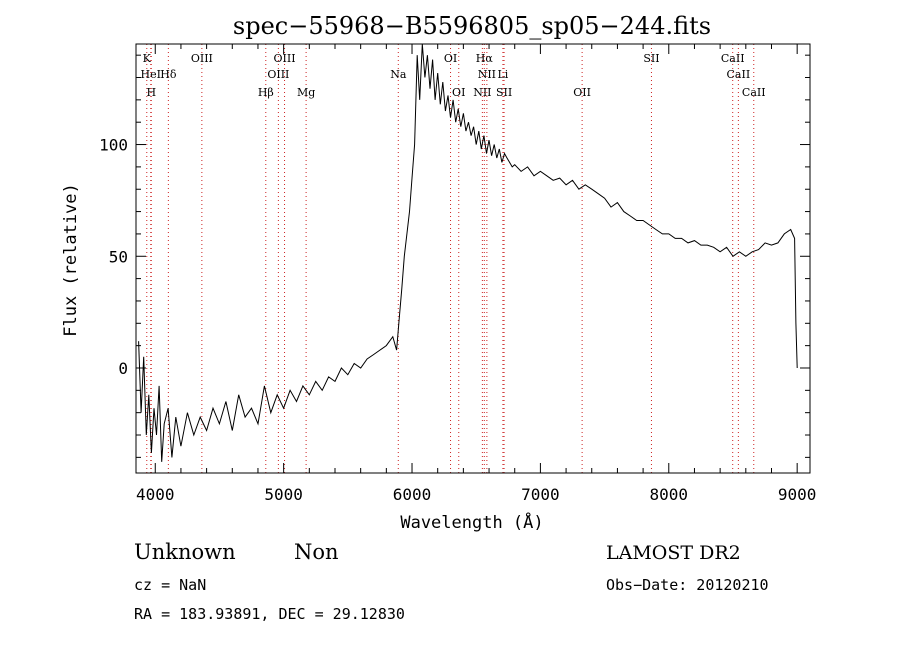 The width and height of the screenshot is (900, 650). I want to click on line-label: Hα, so click(485, 58).